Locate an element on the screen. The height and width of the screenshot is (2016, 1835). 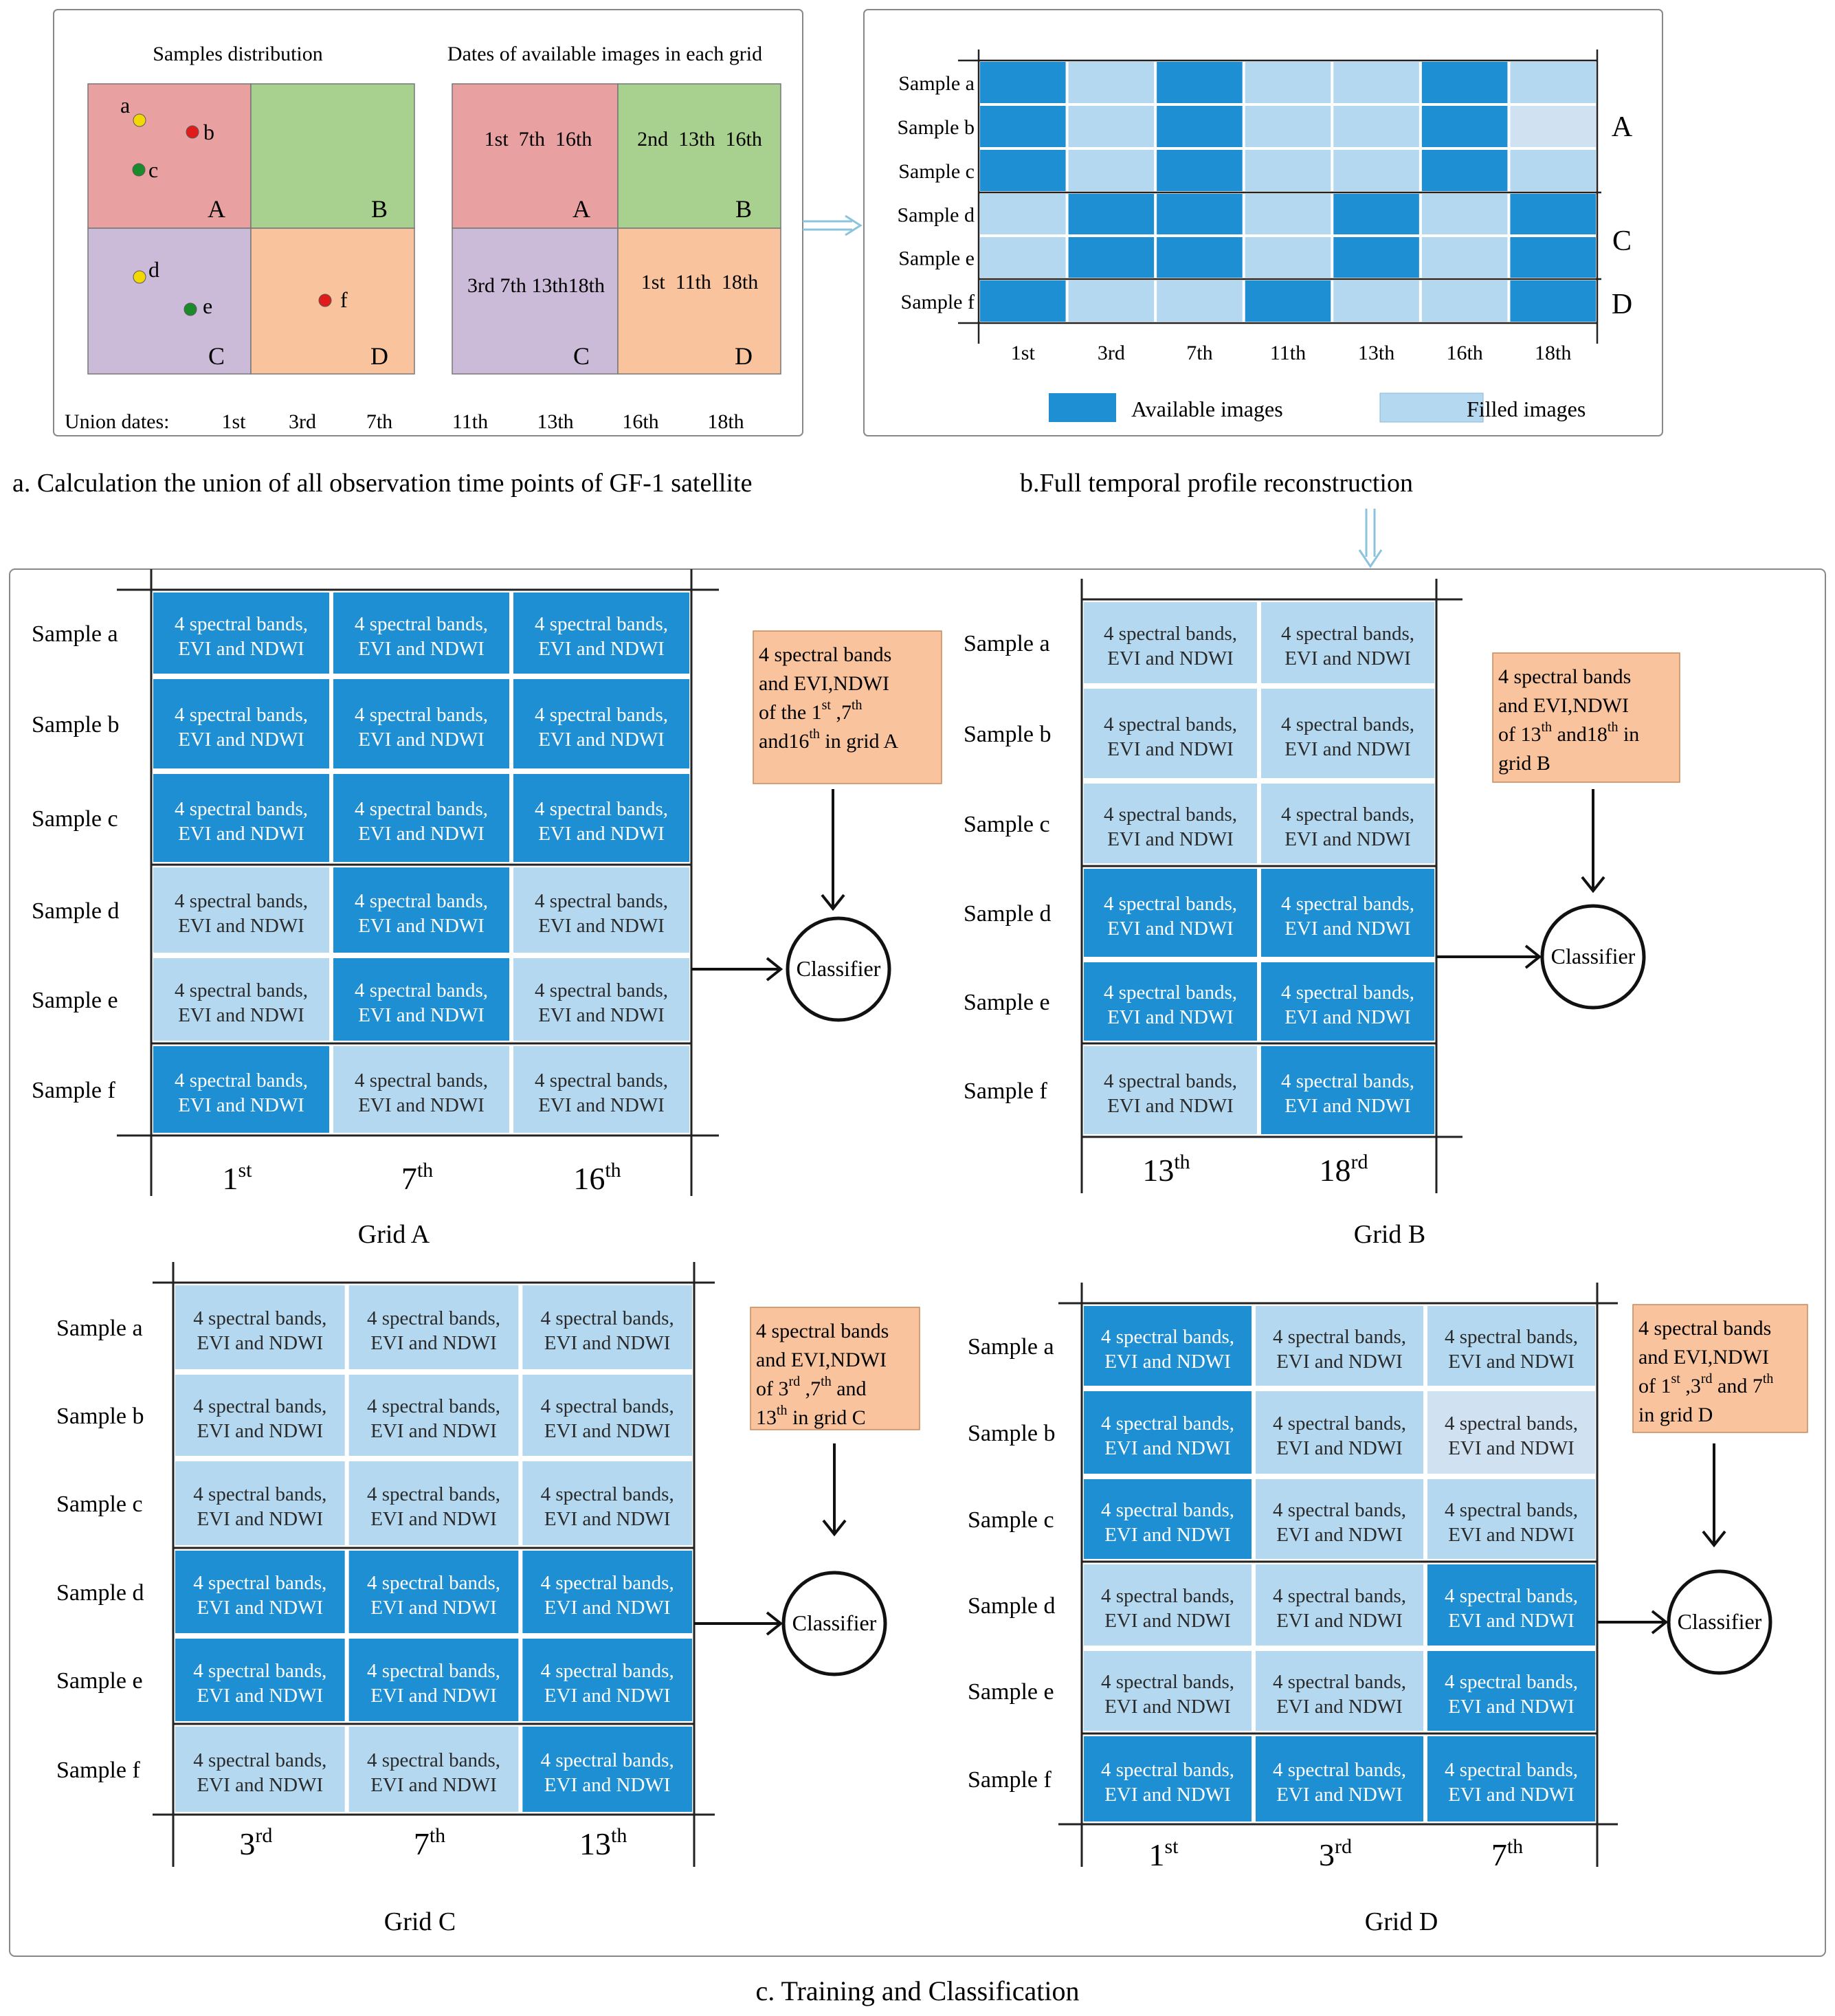
dates-grid-d-dates: 1st 11th 18th is located at coordinates (700, 282).